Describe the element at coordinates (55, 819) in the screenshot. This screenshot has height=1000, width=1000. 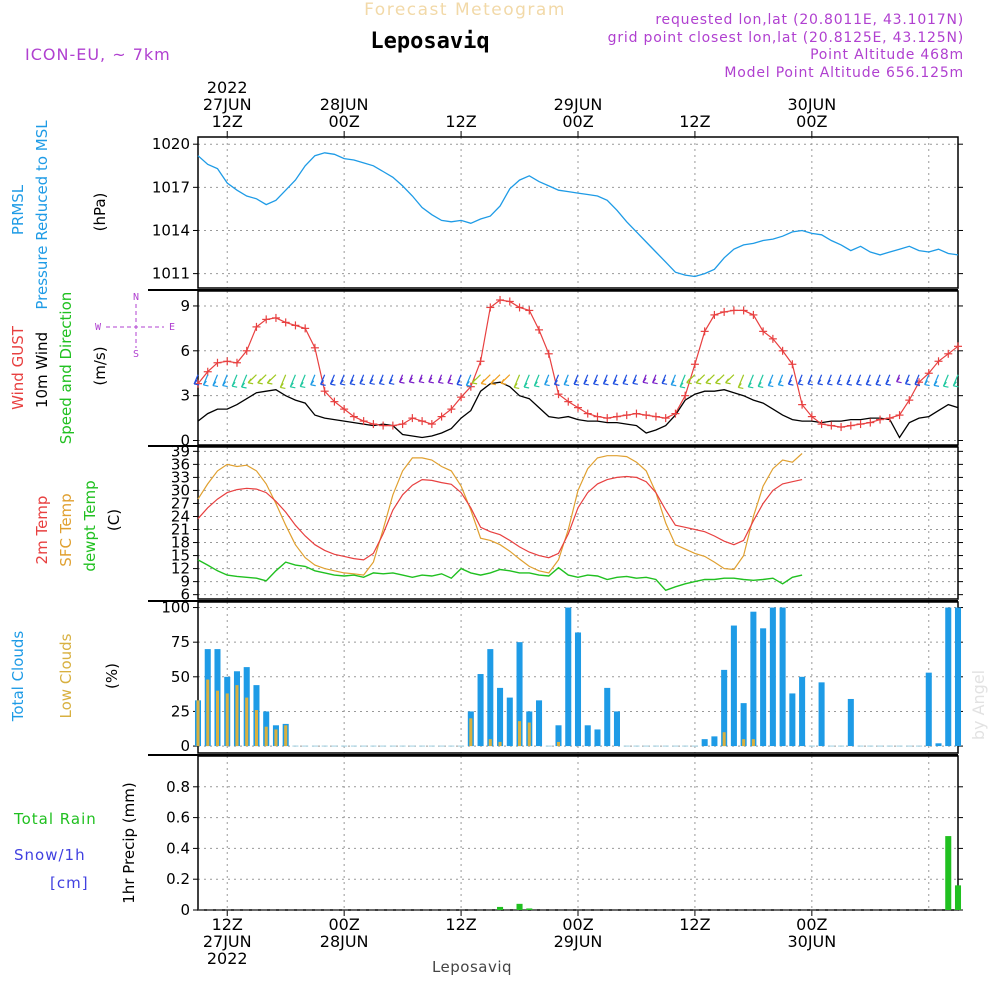
I see `rain-label: Total Rain` at that location.